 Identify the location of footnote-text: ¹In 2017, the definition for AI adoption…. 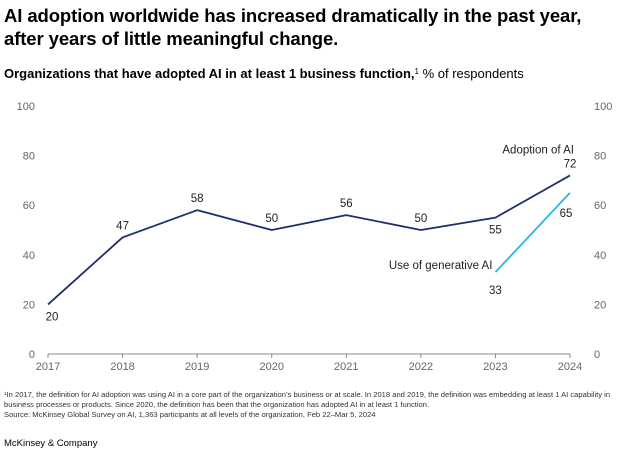
(307, 399).